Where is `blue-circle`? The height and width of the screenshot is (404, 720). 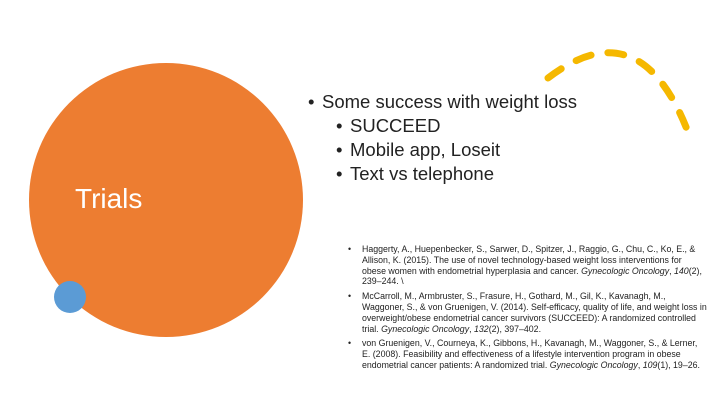 blue-circle is located at coordinates (70, 297).